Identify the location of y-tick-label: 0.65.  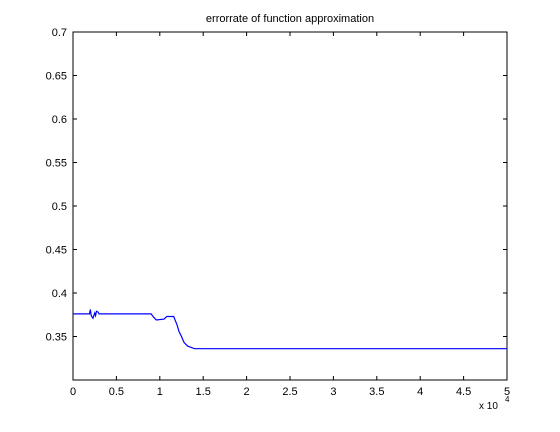
(56, 77).